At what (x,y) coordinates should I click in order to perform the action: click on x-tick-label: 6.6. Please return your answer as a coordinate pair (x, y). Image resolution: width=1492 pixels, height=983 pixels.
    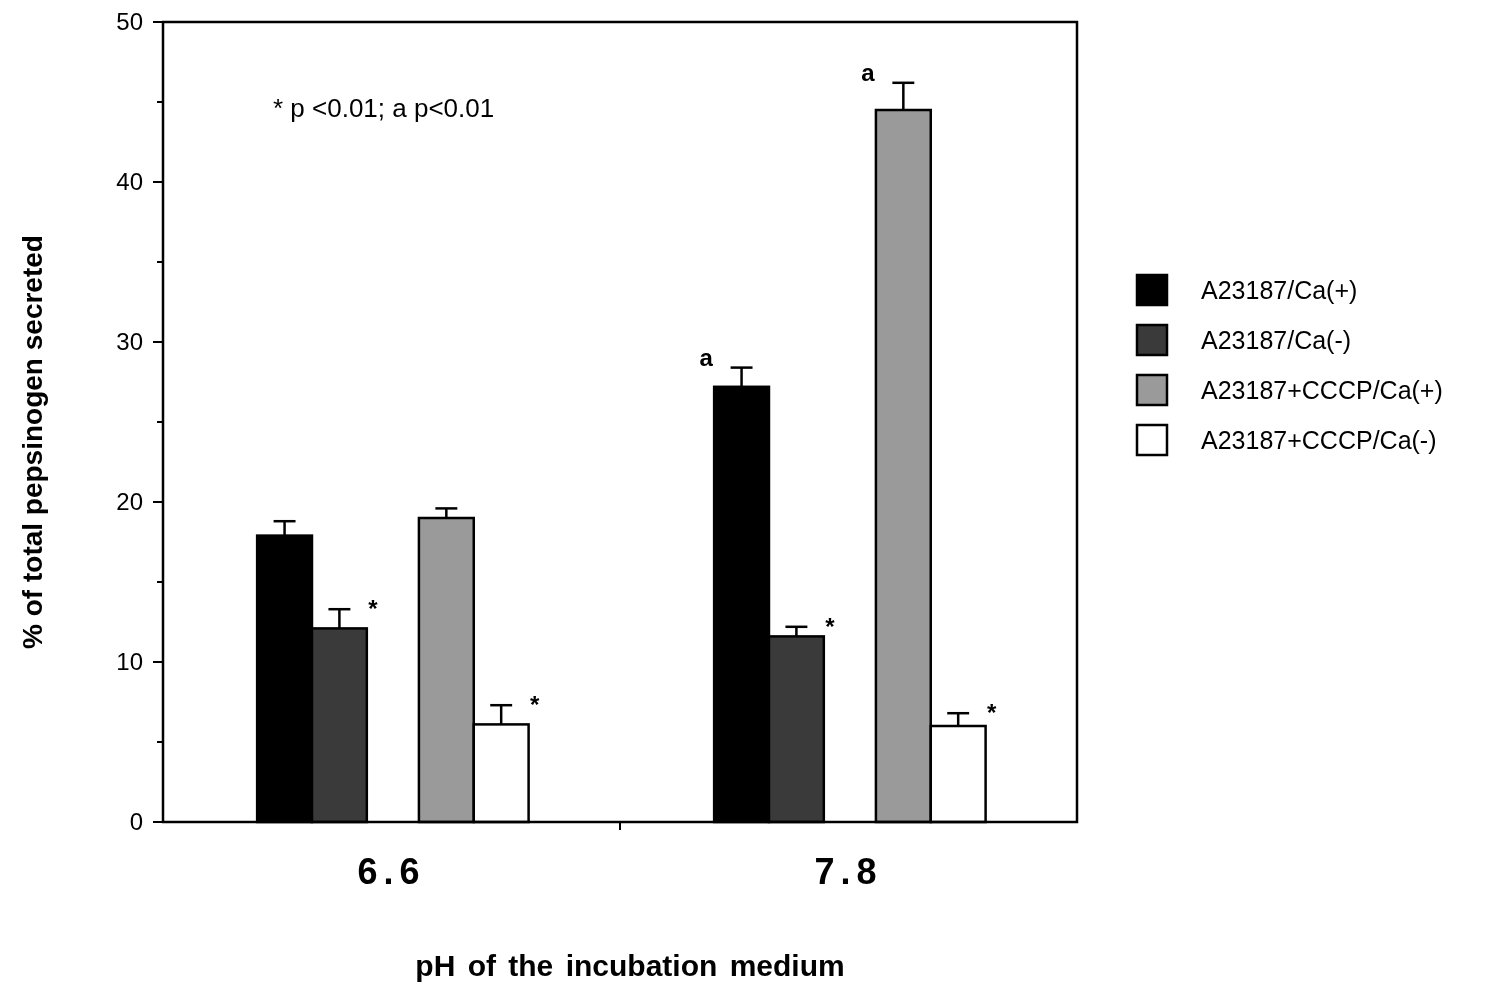
    Looking at the image, I should click on (391, 871).